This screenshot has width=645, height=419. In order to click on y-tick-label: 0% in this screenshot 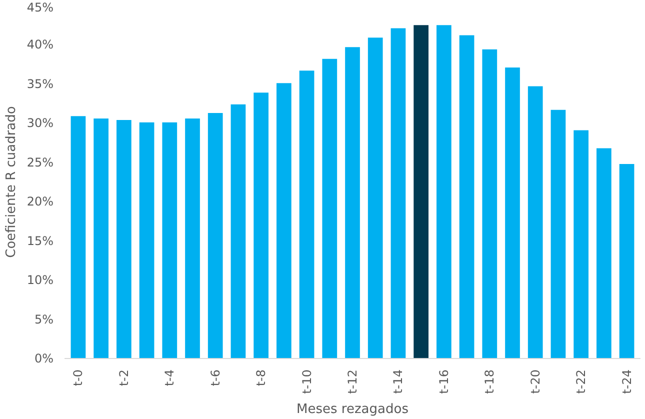, I will do `click(44, 359)`.